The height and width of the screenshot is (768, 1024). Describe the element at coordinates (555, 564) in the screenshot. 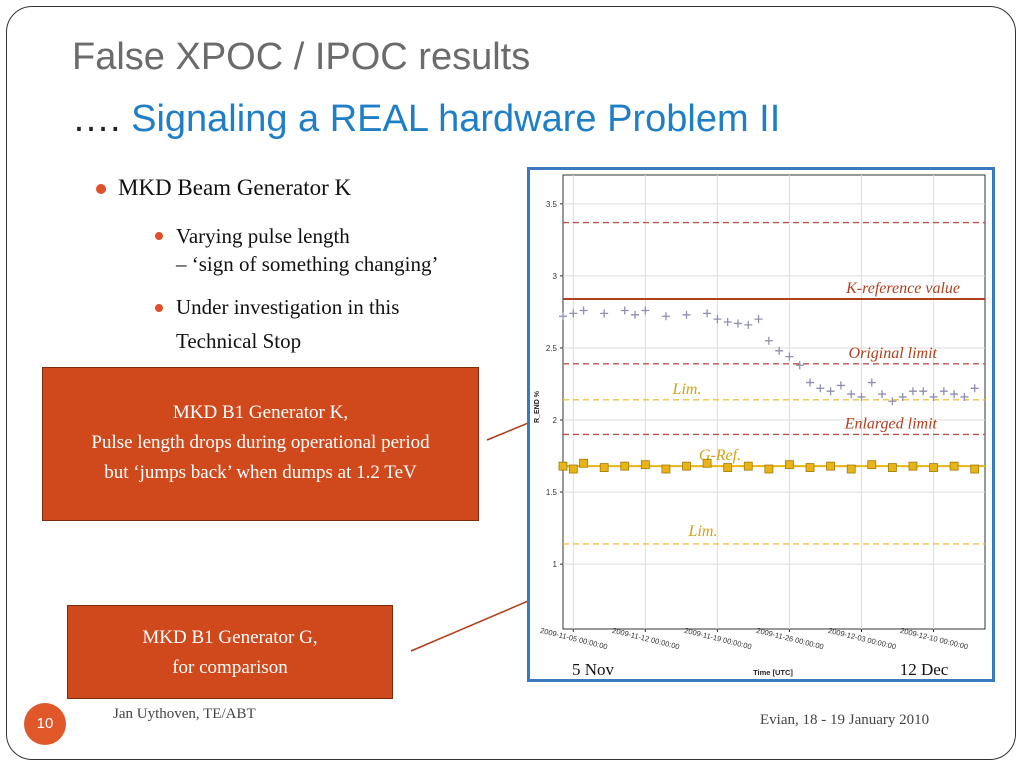

I see `y-tick-label: 1` at that location.